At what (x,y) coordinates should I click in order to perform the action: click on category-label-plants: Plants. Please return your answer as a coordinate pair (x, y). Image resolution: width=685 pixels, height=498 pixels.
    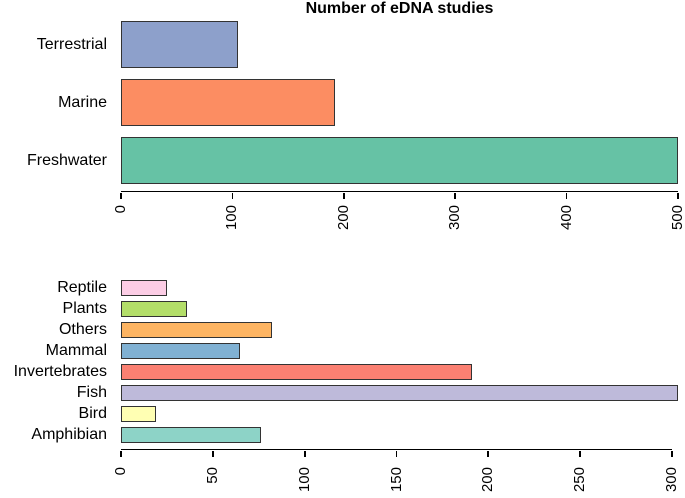
    Looking at the image, I should click on (84, 308).